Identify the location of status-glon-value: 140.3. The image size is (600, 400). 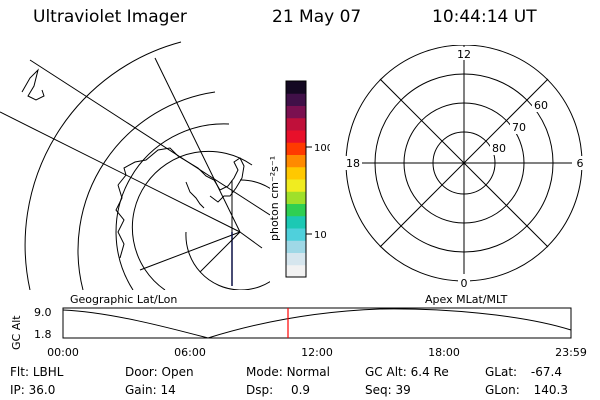
(550, 390).